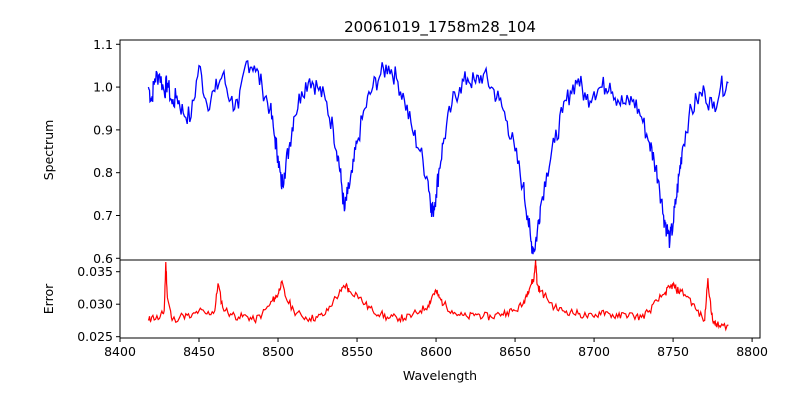 This screenshot has width=800, height=400. Describe the element at coordinates (48, 150) in the screenshot. I see `spectrum-y-label: Spectrum` at that location.